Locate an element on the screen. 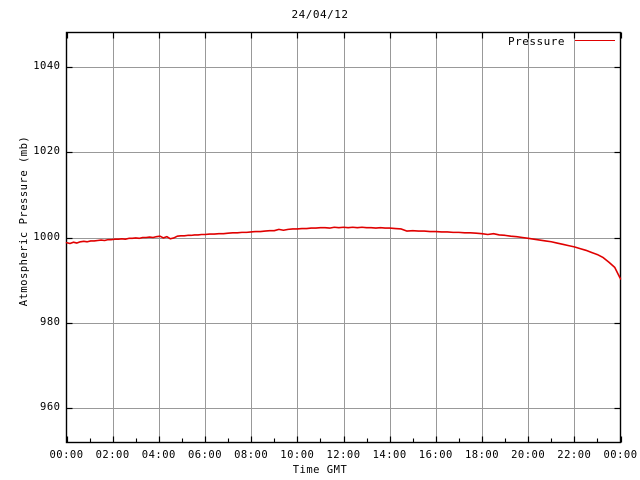 The width and height of the screenshot is (640, 480). x-tick-label: 22:00 is located at coordinates (574, 455).